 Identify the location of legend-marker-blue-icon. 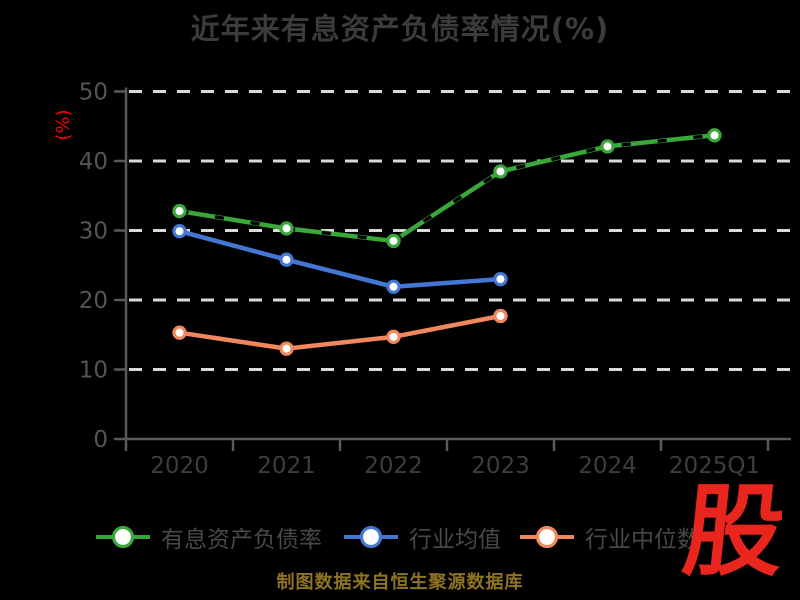
(371, 537).